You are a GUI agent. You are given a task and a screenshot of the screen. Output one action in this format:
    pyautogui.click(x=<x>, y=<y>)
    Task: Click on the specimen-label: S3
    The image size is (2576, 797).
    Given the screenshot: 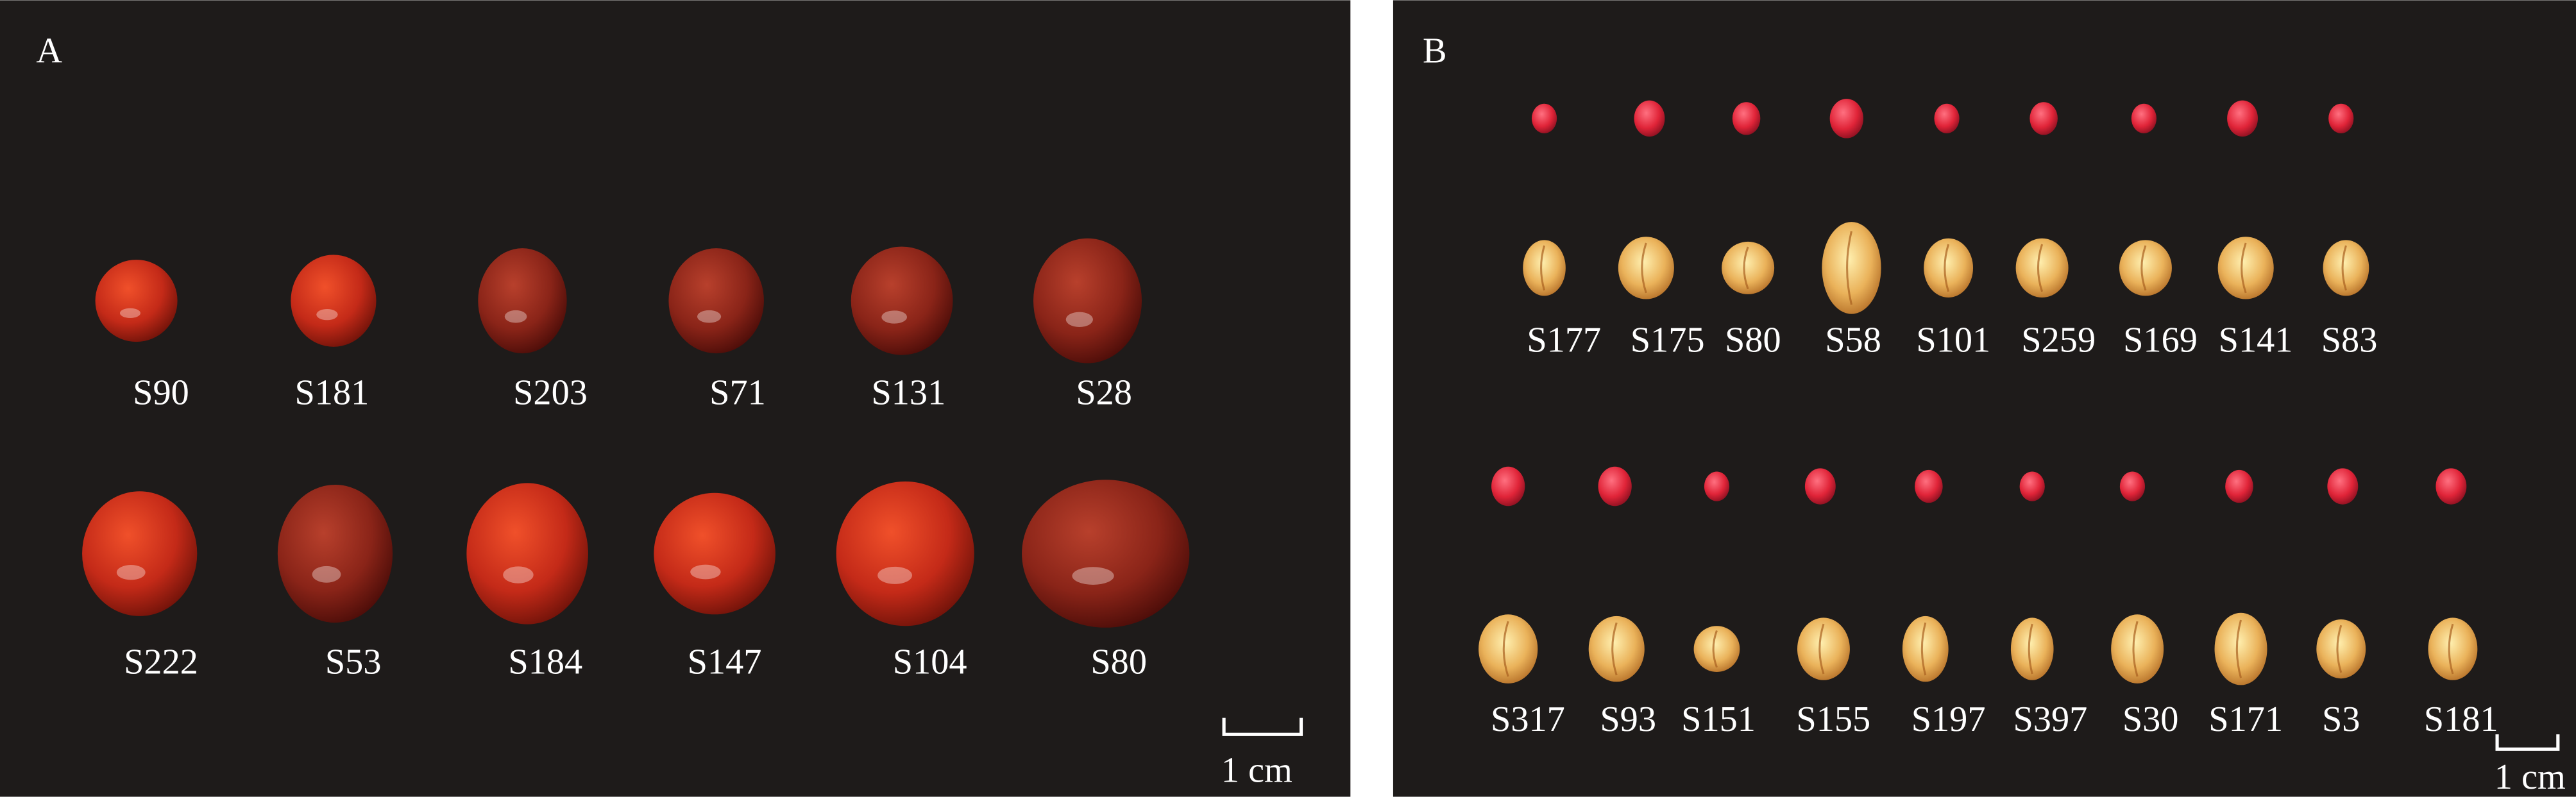 What is the action you would take?
    pyautogui.click(x=2341, y=719)
    